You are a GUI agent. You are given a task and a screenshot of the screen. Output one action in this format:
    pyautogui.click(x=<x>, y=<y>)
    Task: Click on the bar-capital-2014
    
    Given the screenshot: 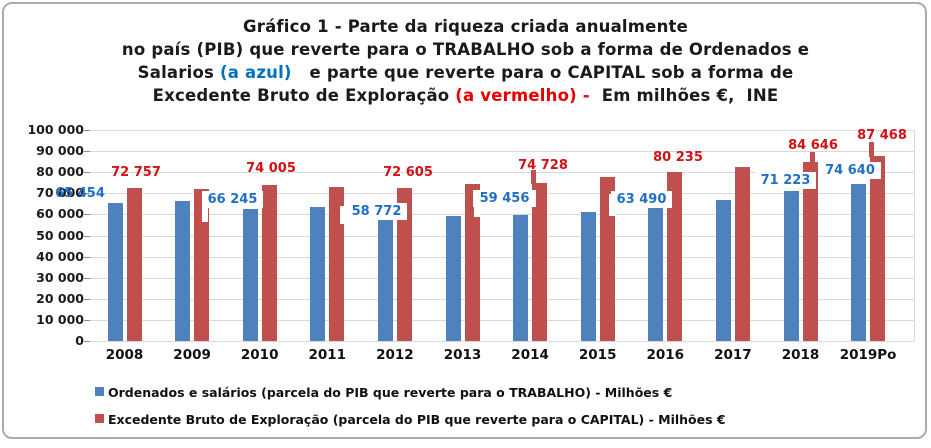 What is the action you would take?
    pyautogui.click(x=540, y=262)
    